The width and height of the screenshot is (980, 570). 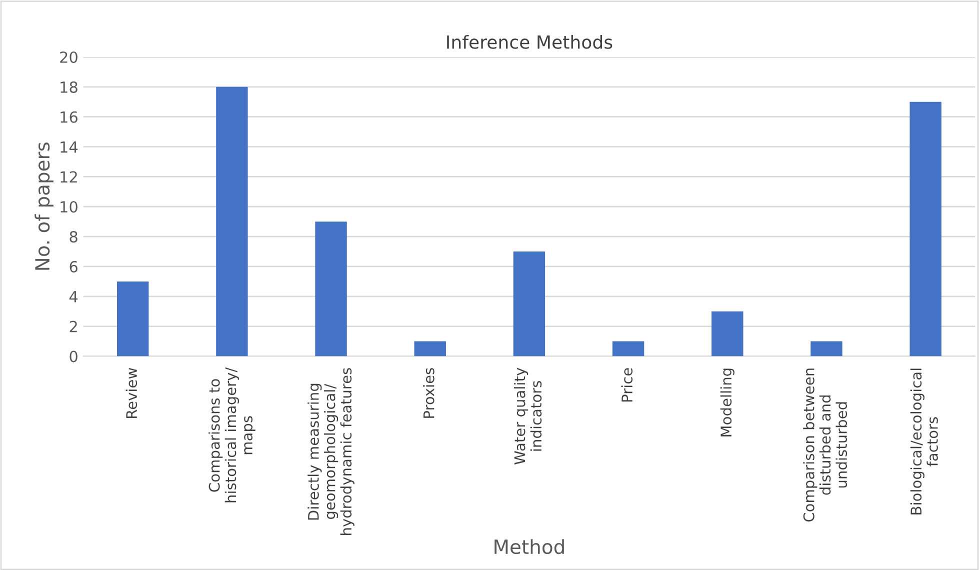 What do you see at coordinates (44, 206) in the screenshot?
I see `y-axis-title: No. of papers` at bounding box center [44, 206].